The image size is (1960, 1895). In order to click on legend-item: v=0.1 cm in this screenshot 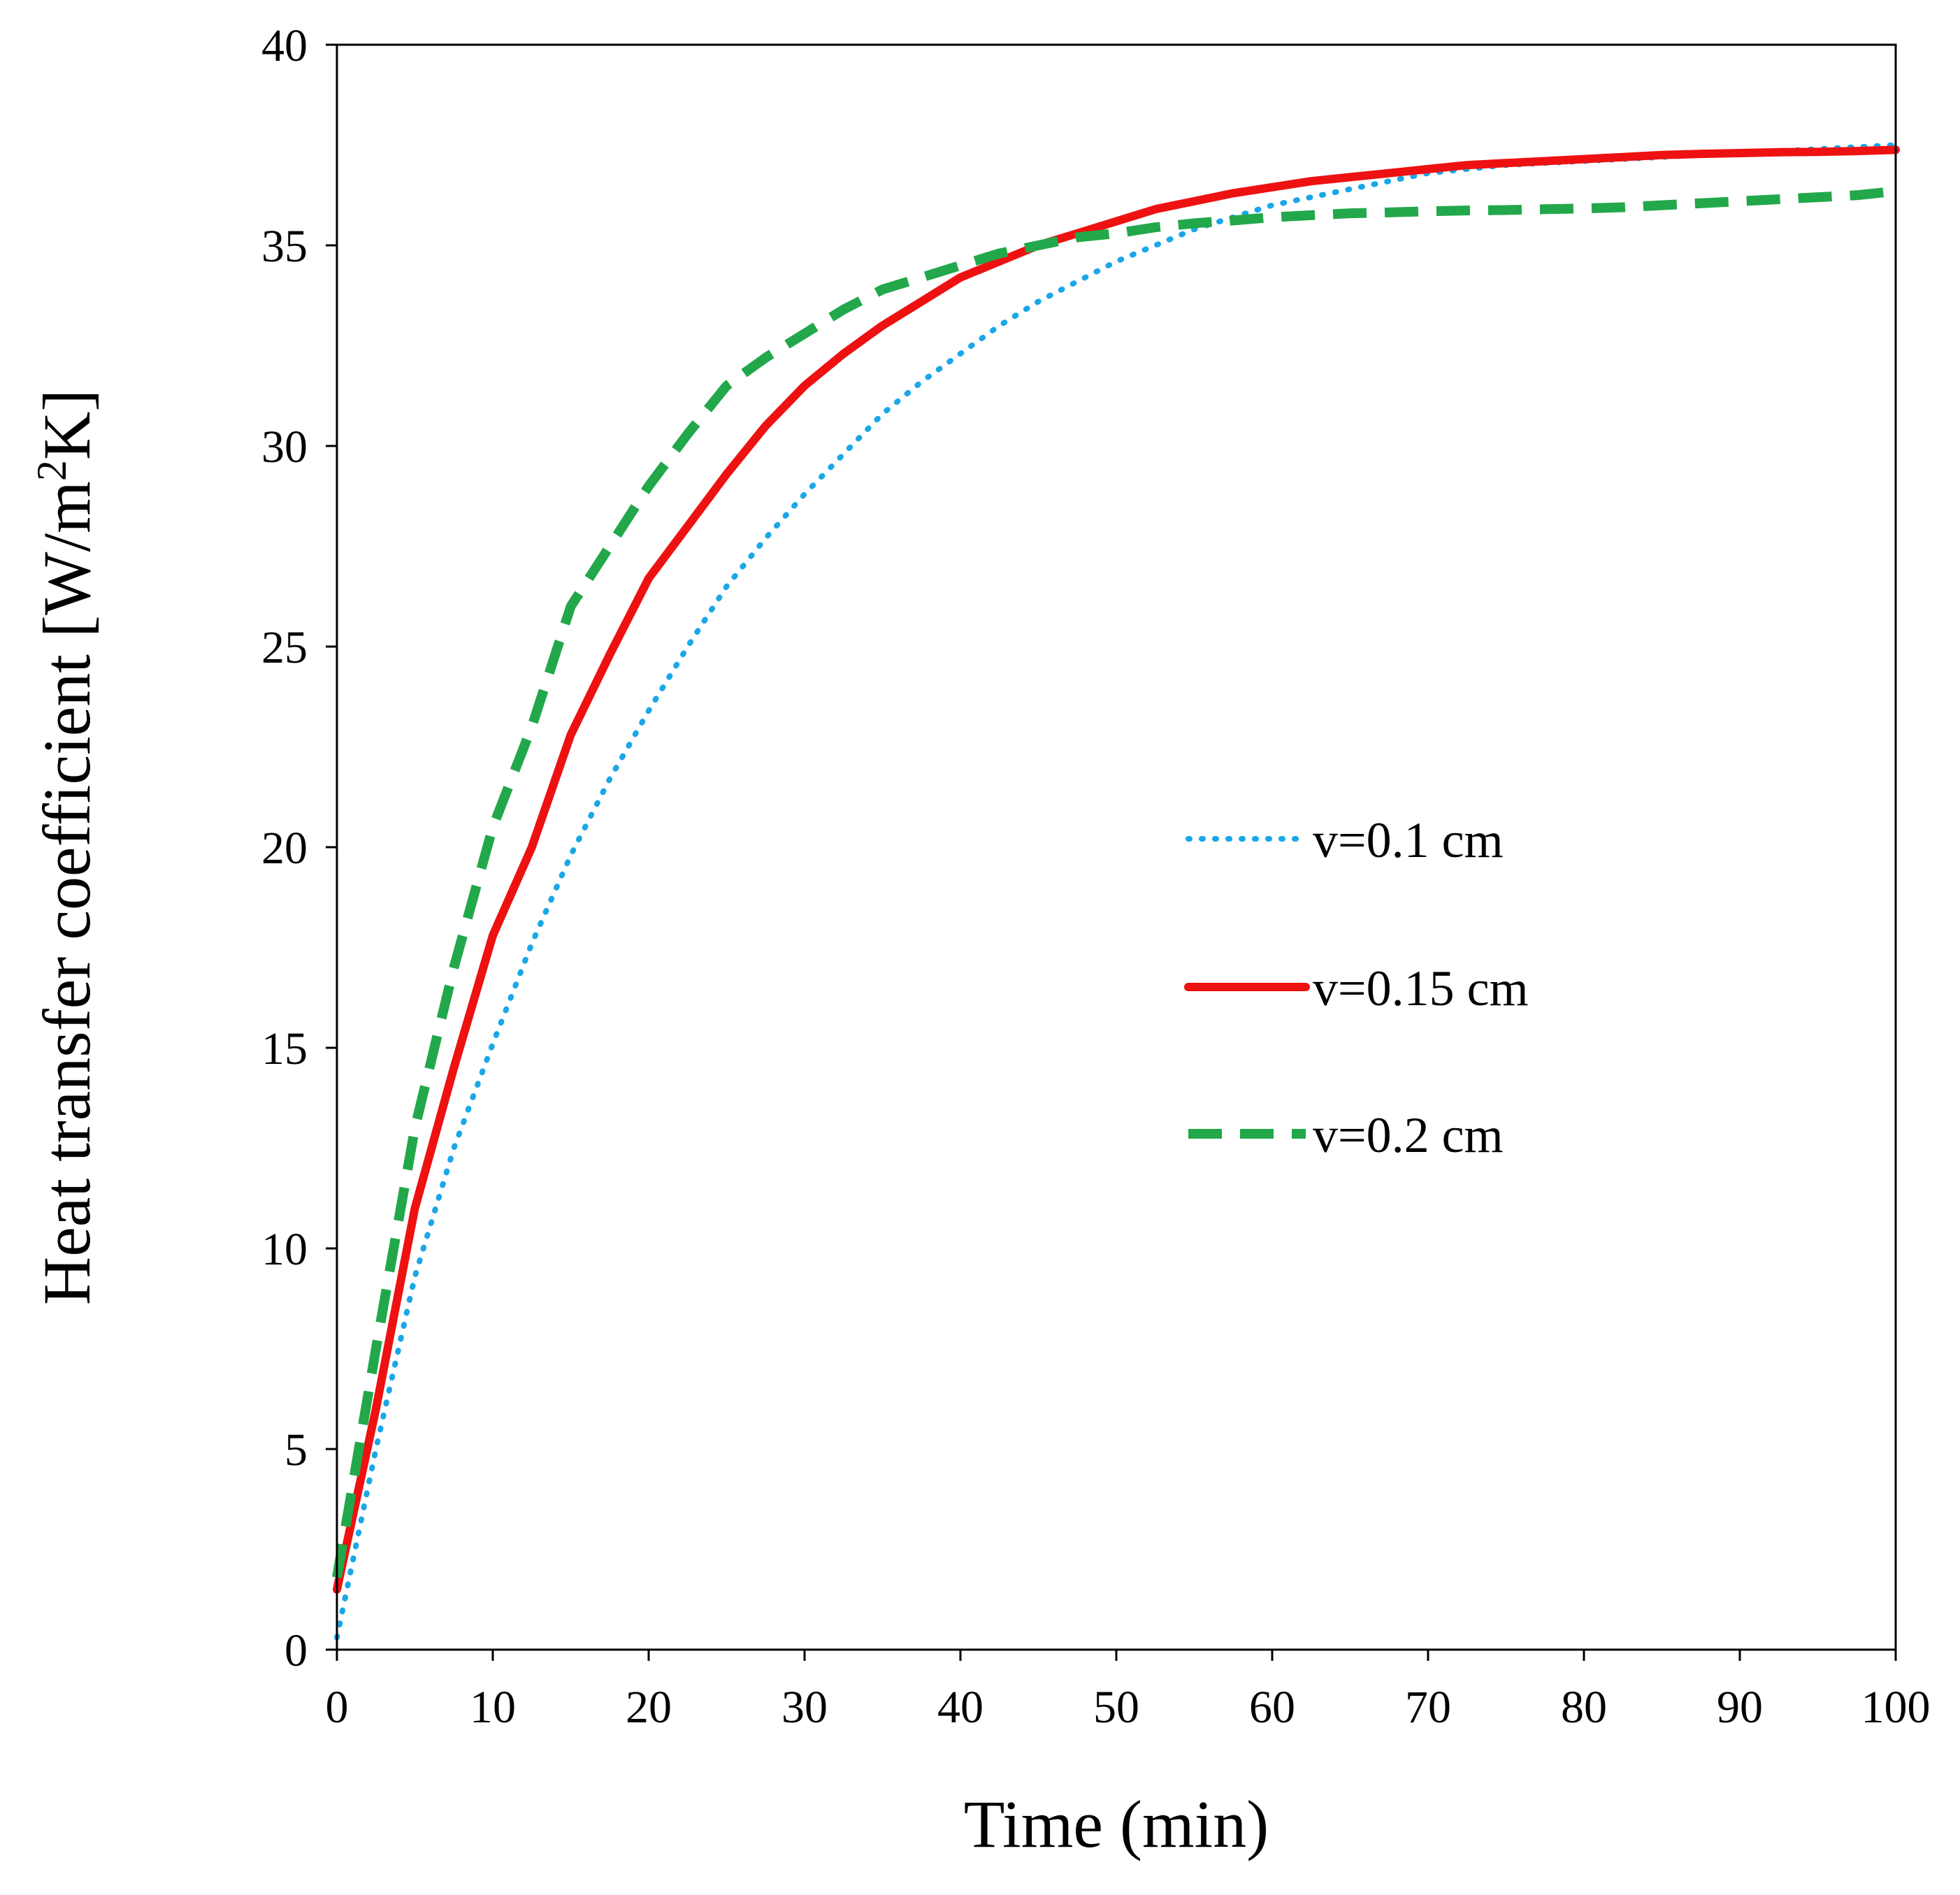, I will do `click(1345, 840)`.